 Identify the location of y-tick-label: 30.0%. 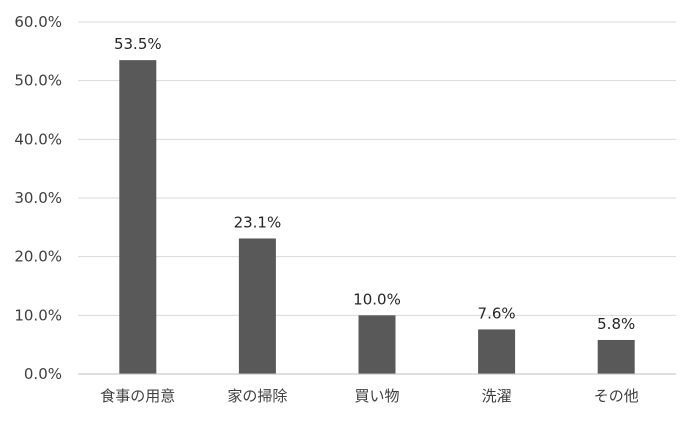
(38, 198).